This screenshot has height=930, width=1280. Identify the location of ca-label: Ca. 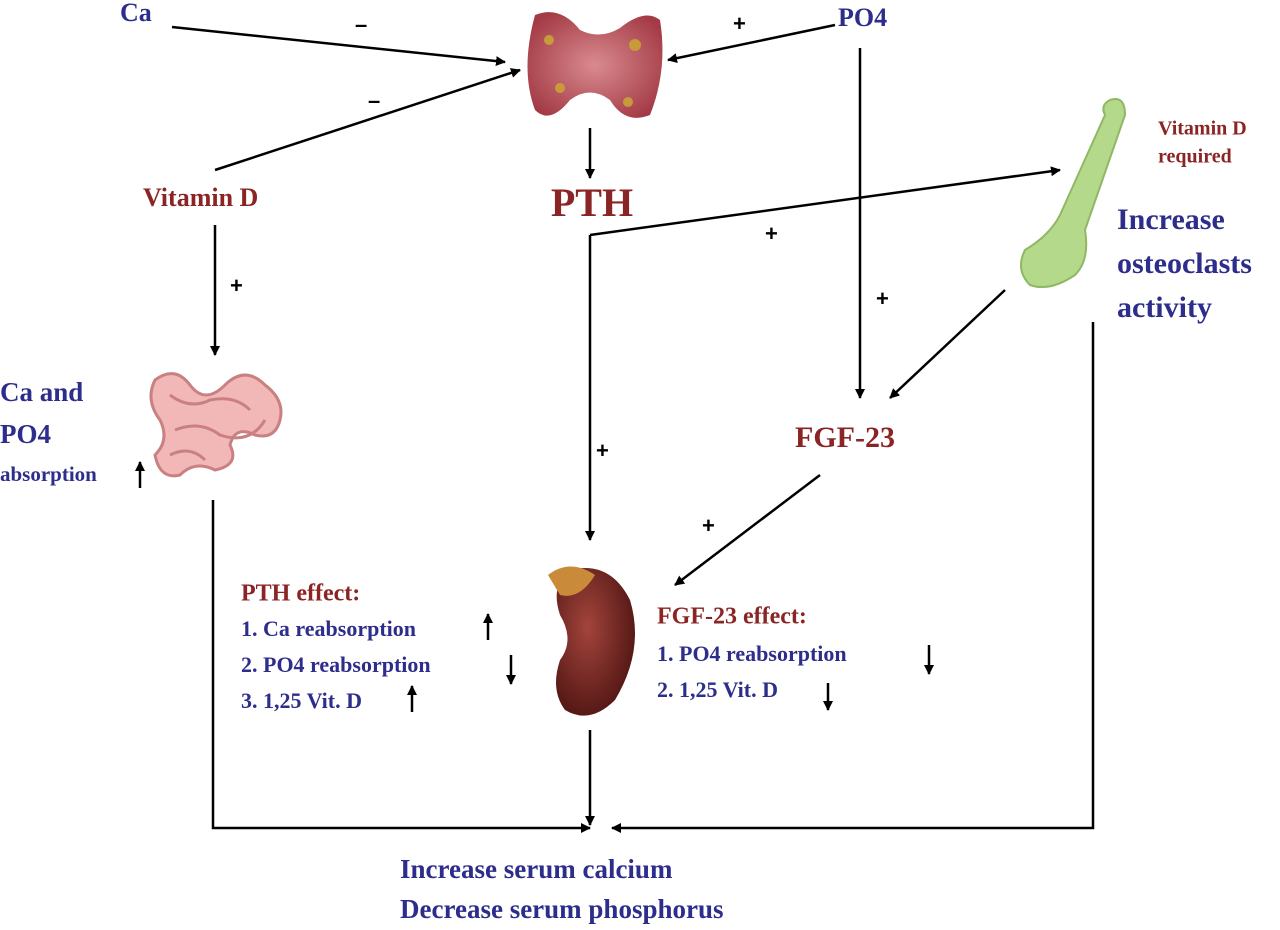
(136, 13).